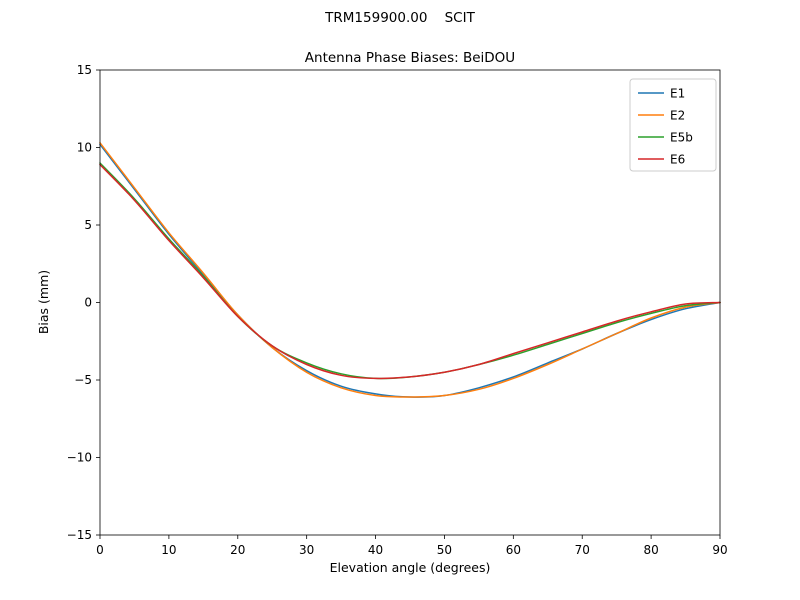 The width and height of the screenshot is (800, 600). What do you see at coordinates (400, 18) in the screenshot?
I see `figure-suptitle: TRM159900.00 SCIT` at bounding box center [400, 18].